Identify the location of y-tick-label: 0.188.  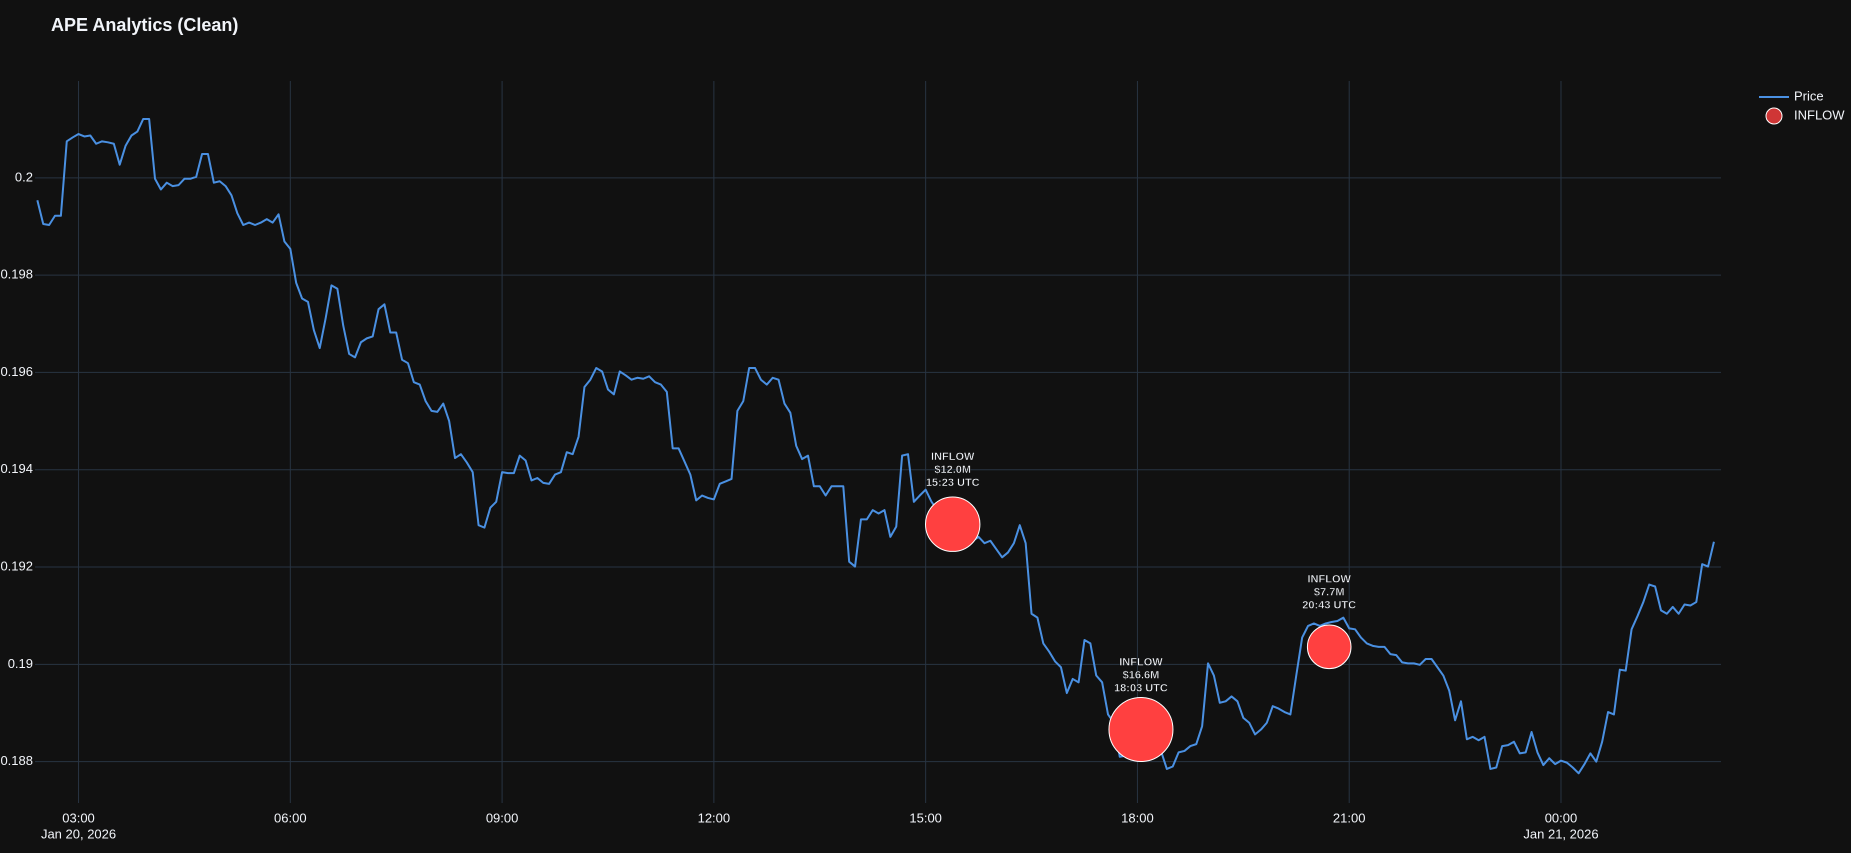
(16, 760).